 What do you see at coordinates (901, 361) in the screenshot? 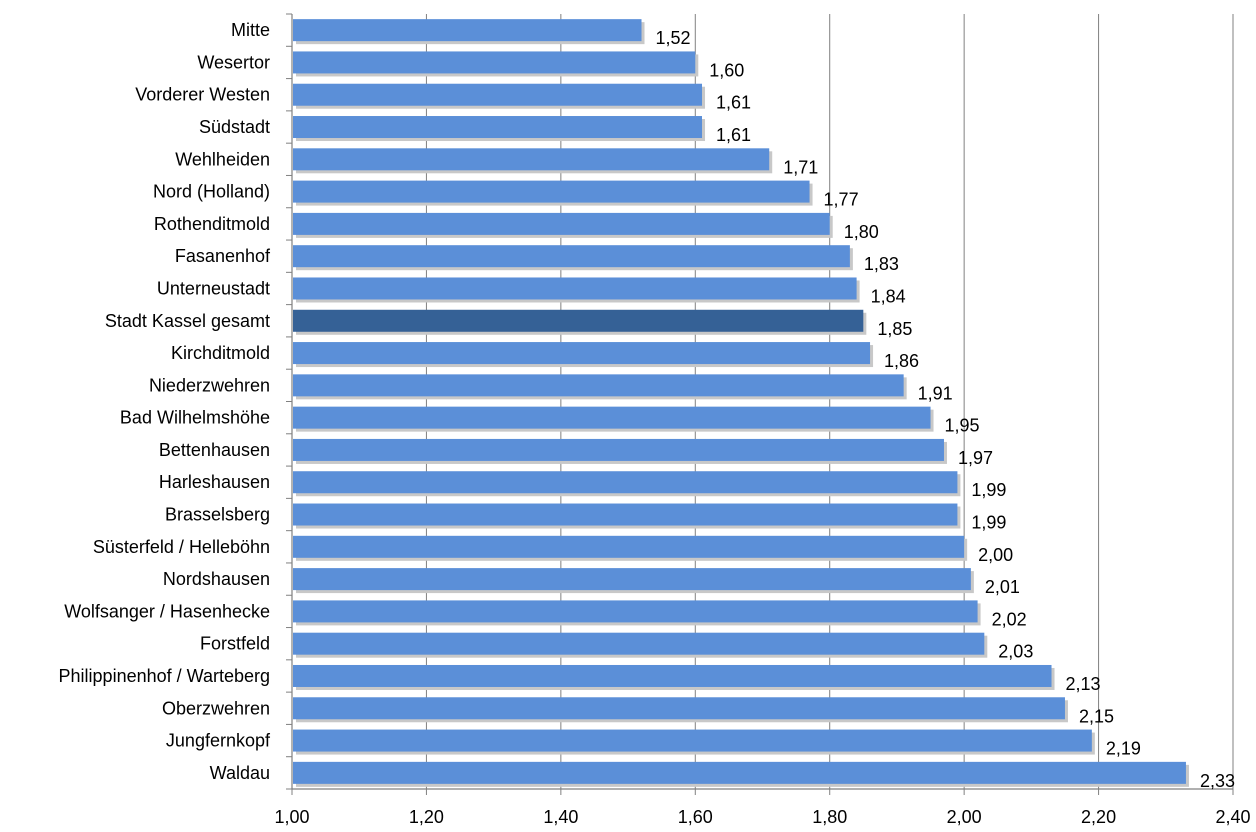
I see `value-label: 1,86` at bounding box center [901, 361].